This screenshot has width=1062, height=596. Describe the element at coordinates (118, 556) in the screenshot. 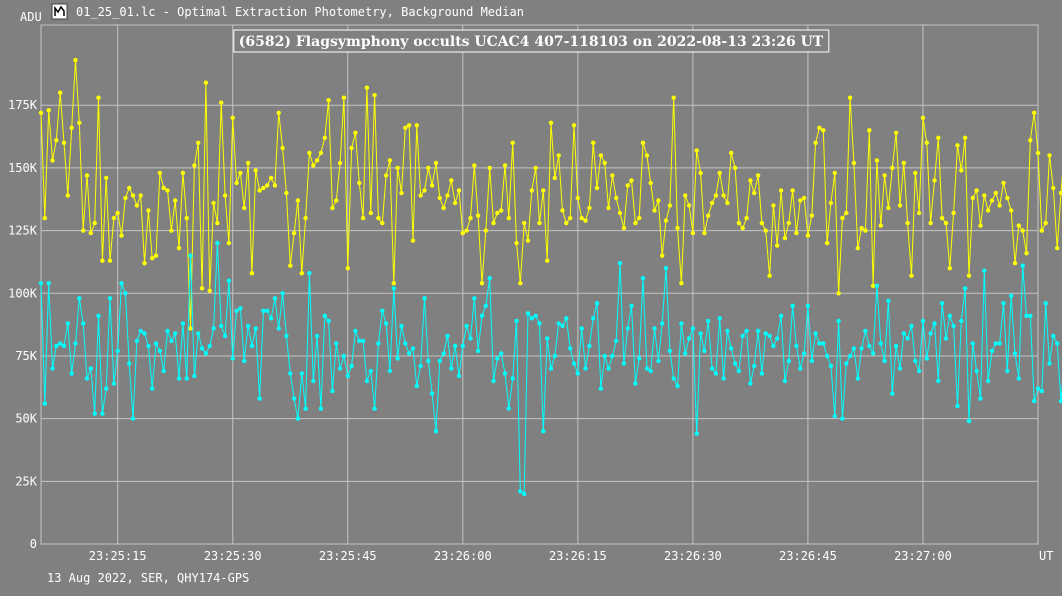

I see `x-tick-label: 23:25:15` at that location.